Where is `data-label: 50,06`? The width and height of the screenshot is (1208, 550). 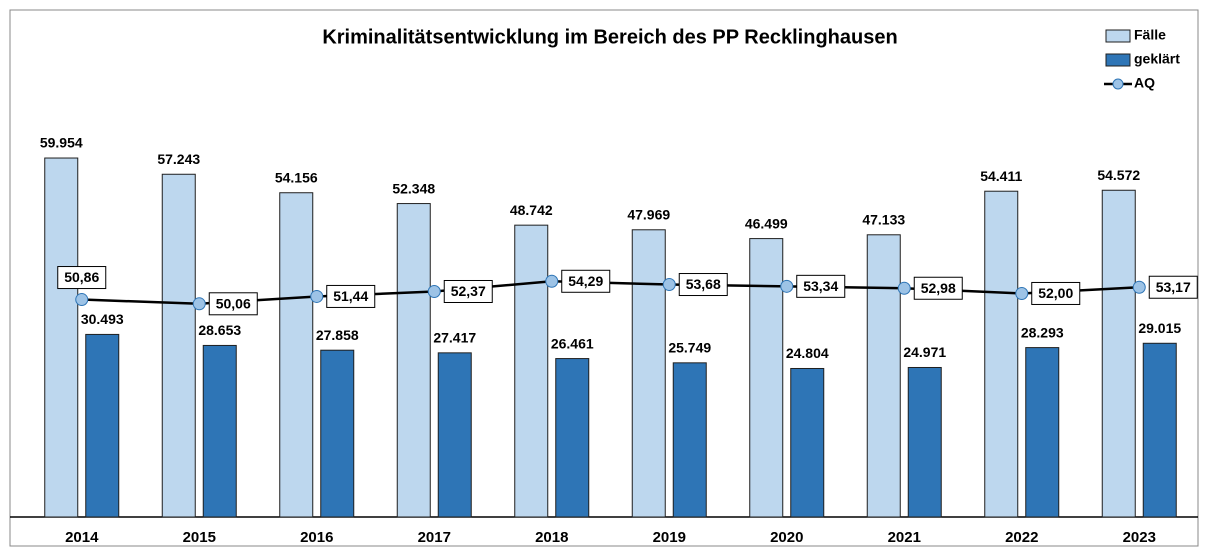
data-label: 50,06 is located at coordinates (233, 303).